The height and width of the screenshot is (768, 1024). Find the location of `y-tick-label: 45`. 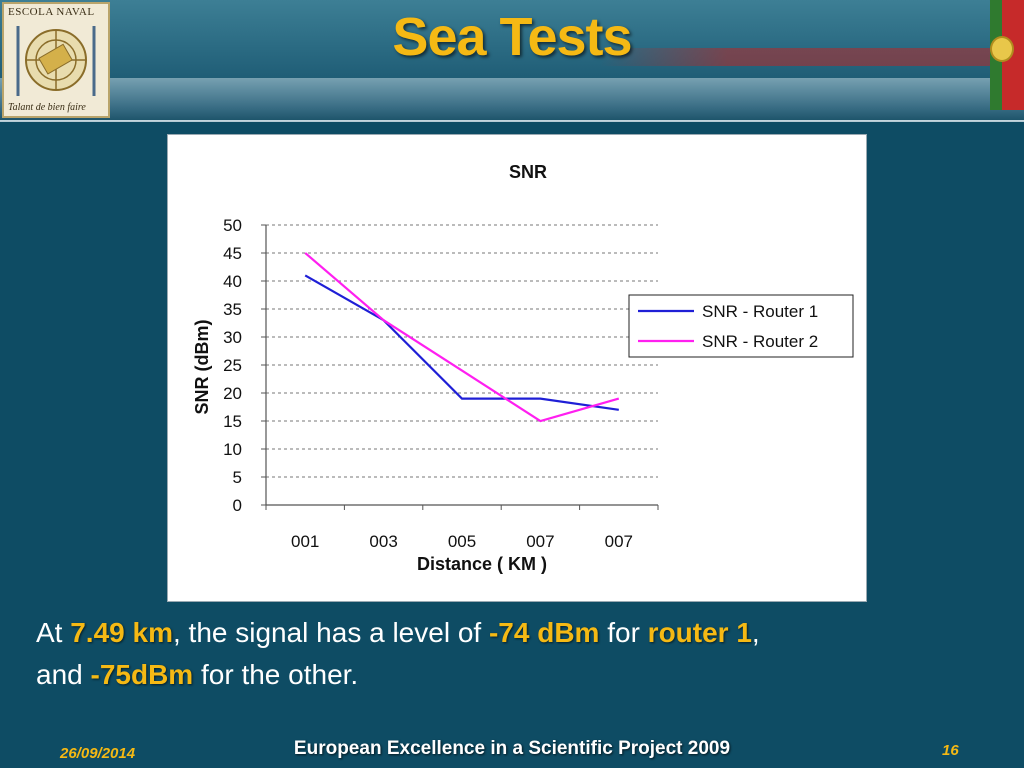

y-tick-label: 45 is located at coordinates (232, 253).